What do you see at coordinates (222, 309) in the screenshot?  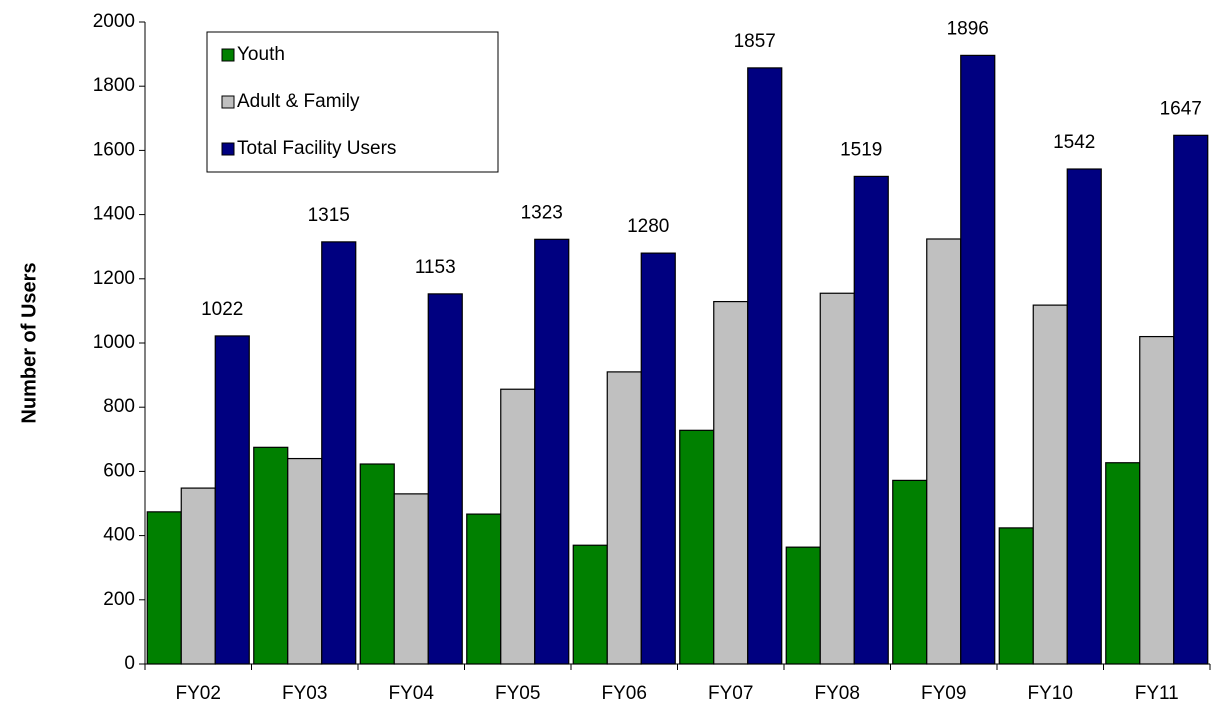 I see `data-label: 1022` at bounding box center [222, 309].